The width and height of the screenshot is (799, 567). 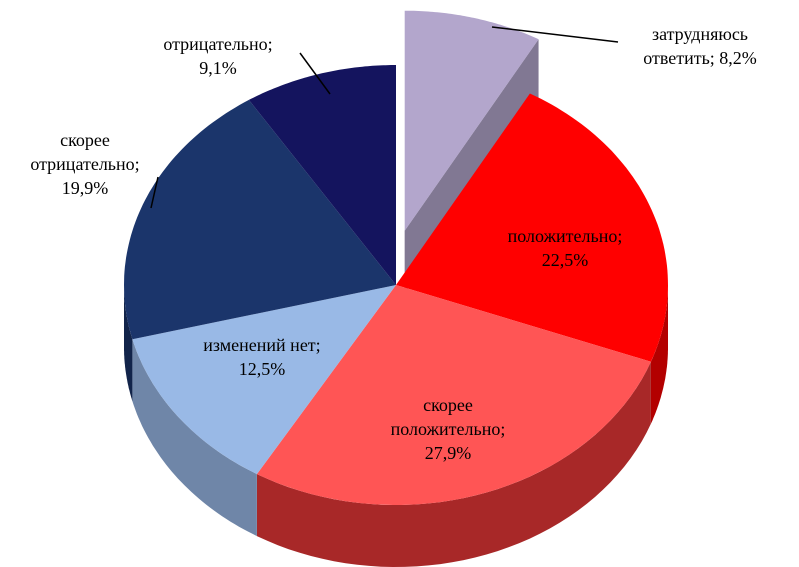 I want to click on data-label-5: отрицательно; 9,1%, so click(x=217, y=56).